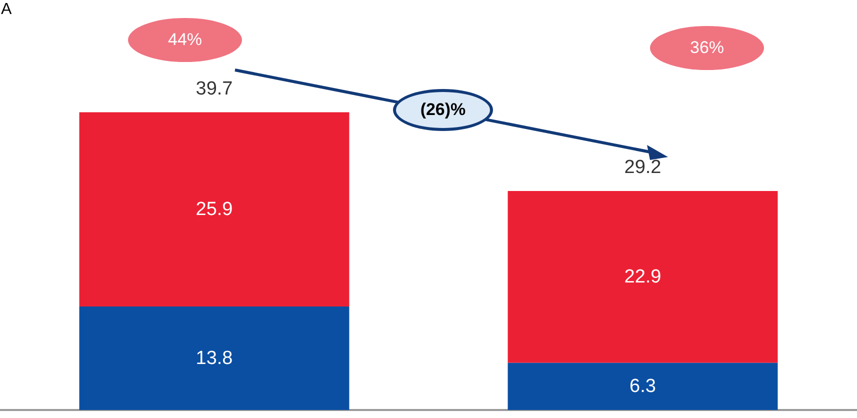  I want to click on data-label: 13.8, so click(214, 358).